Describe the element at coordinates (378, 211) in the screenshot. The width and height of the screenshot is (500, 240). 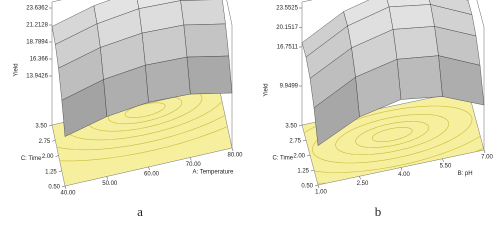
I see `caption: b` at that location.